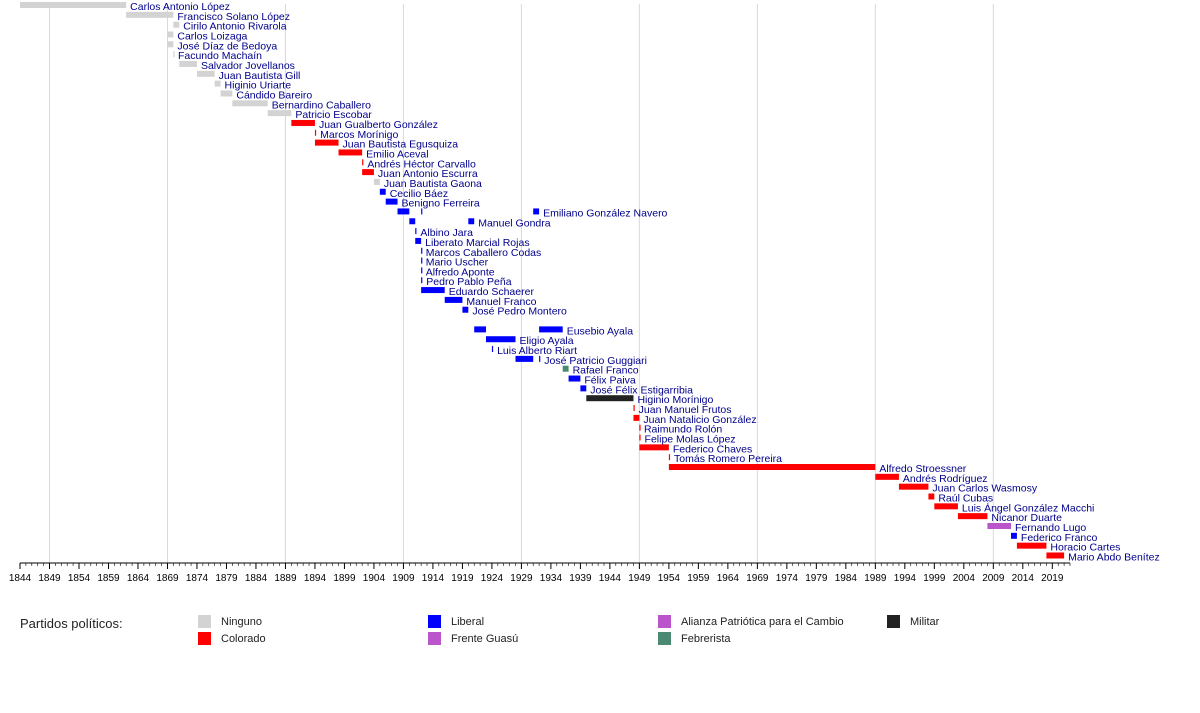 This screenshot has width=1200, height=713. I want to click on president-label: Cirilo Antonio Rivarola, so click(234, 27).